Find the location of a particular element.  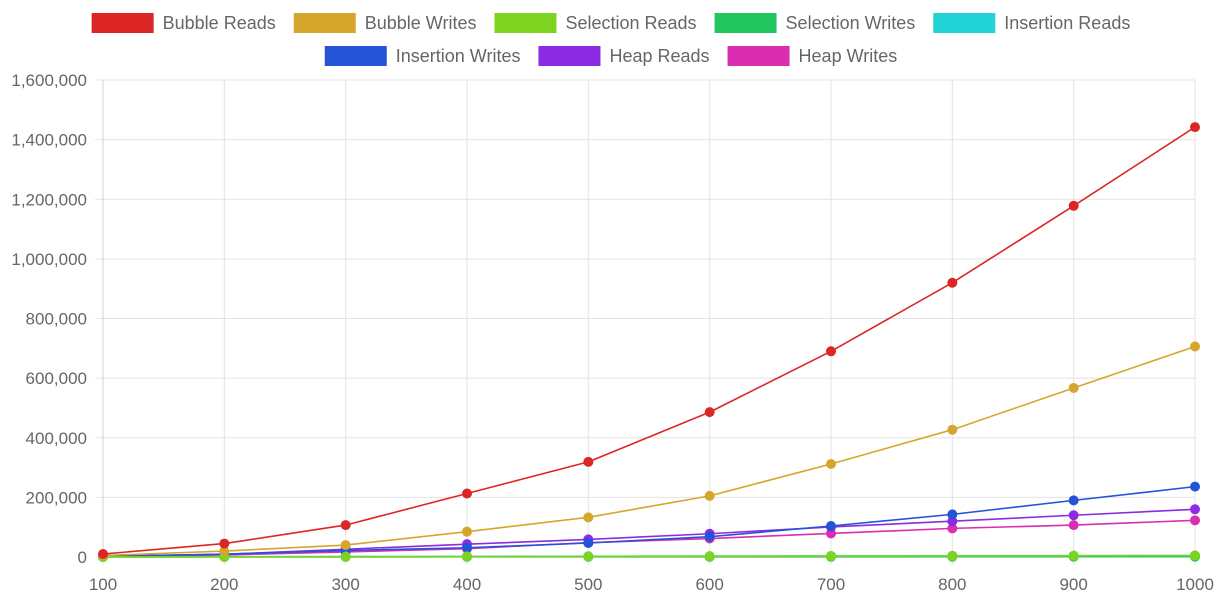

x-tick-label: 700 is located at coordinates (831, 584).